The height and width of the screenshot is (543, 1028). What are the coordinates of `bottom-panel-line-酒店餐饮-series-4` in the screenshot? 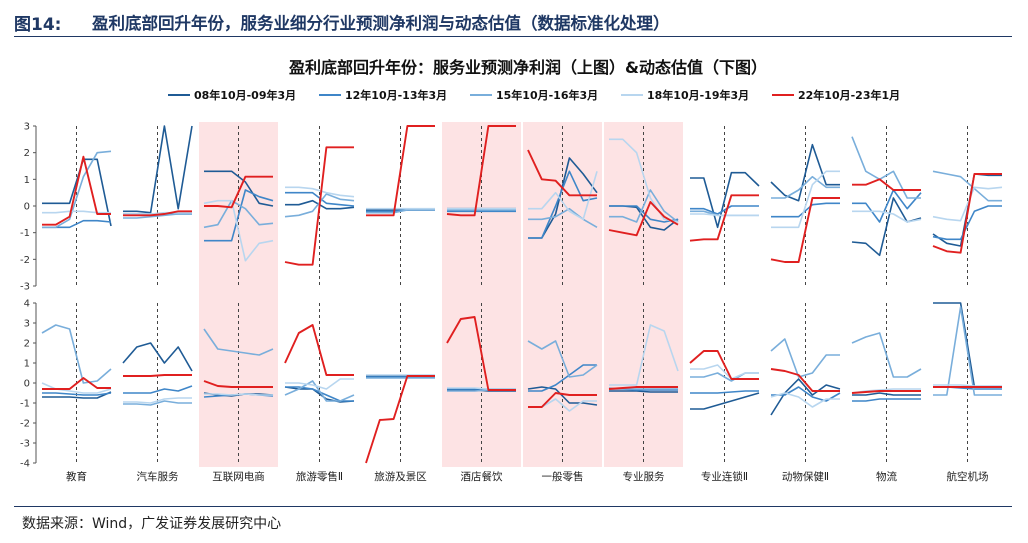 It's located at (481, 388).